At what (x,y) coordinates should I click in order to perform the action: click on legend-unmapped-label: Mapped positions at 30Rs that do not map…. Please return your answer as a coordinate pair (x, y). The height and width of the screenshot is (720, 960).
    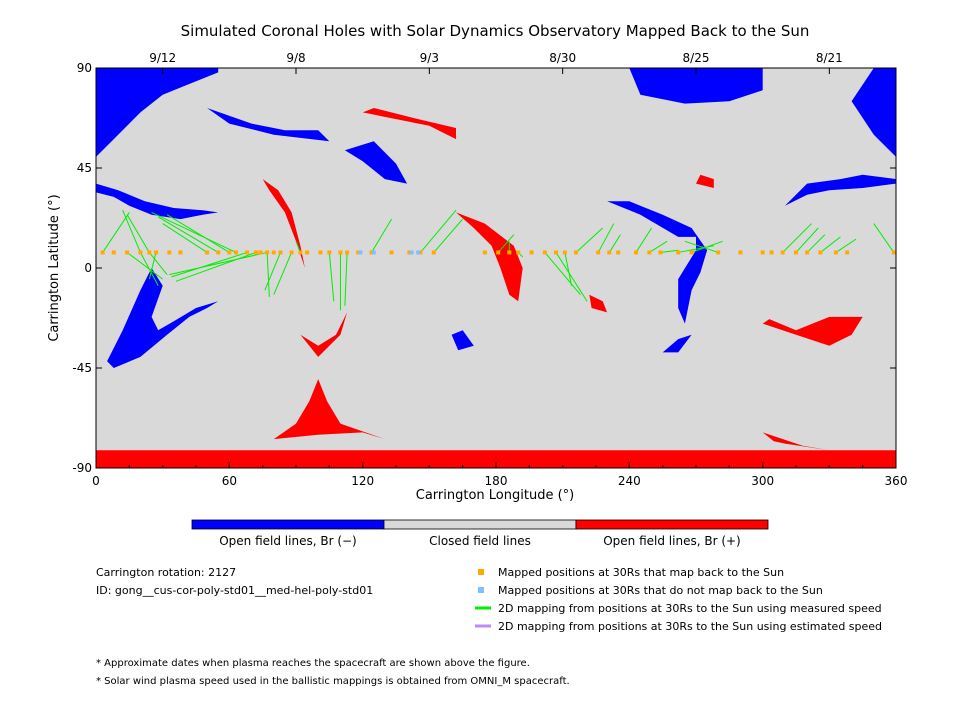
    Looking at the image, I should click on (660, 590).